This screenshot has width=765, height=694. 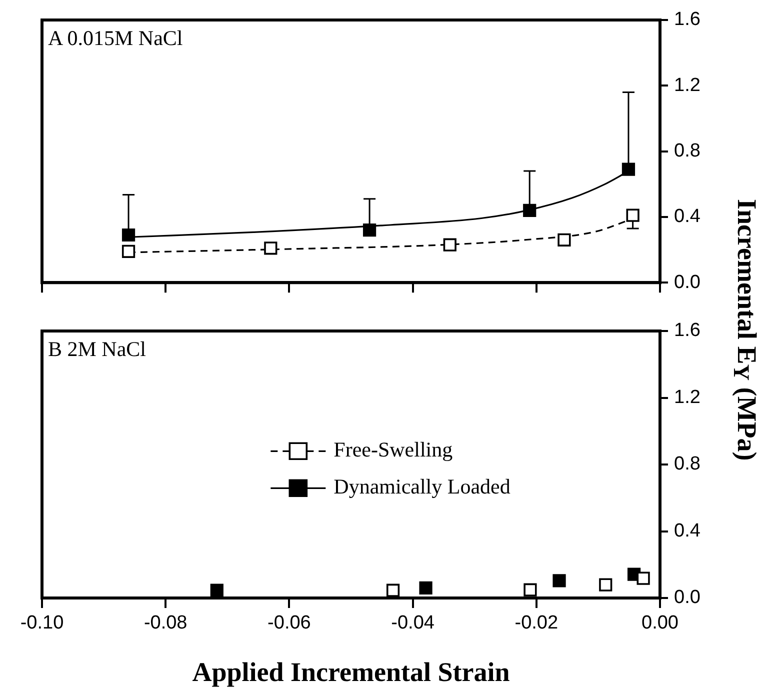 I want to click on x-tick-label: -0.10, so click(x=42, y=623).